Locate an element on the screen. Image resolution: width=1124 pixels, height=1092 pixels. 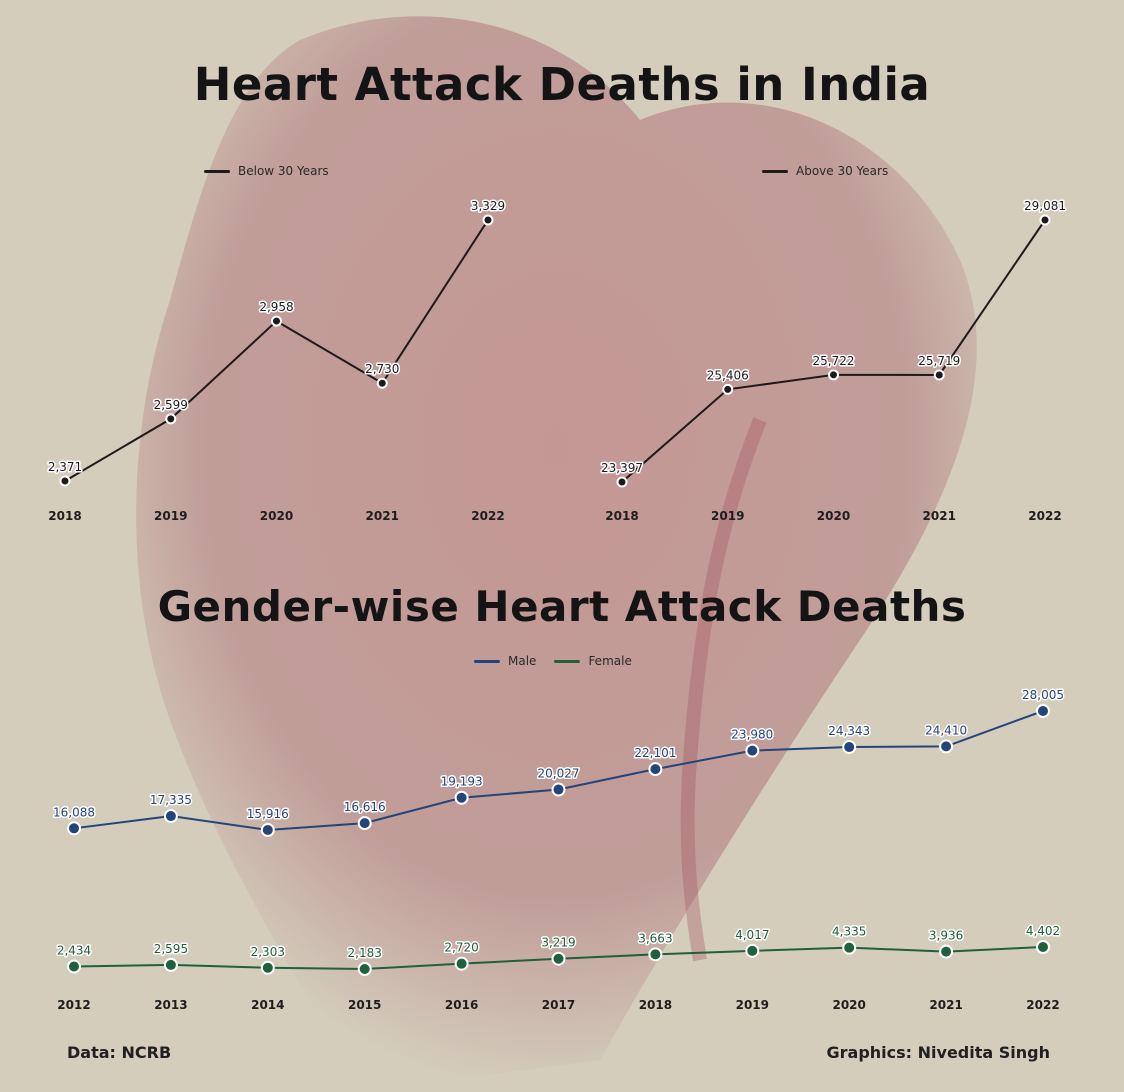
data-label: 24,343 is located at coordinates (849, 731).